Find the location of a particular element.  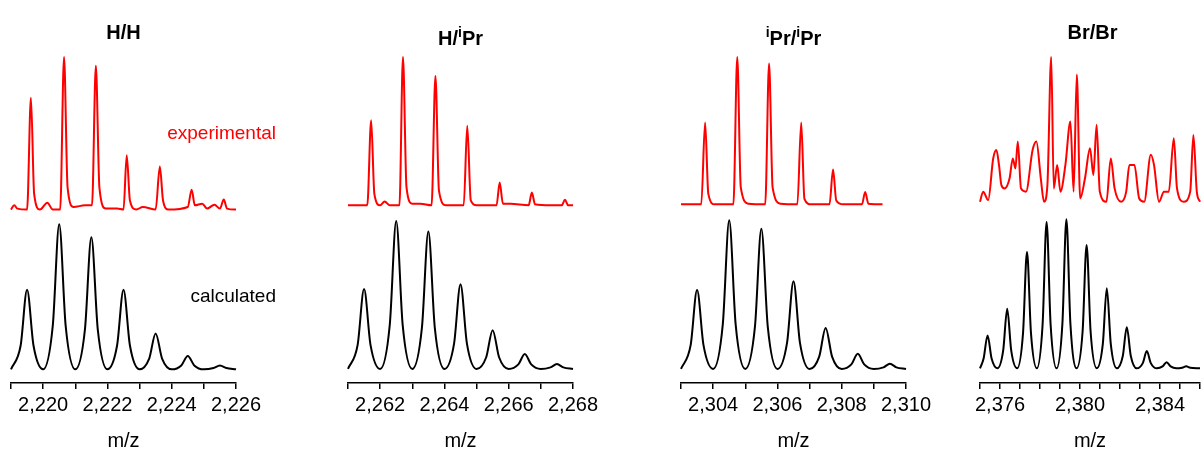

chart-title: H/H is located at coordinates (123, 32).